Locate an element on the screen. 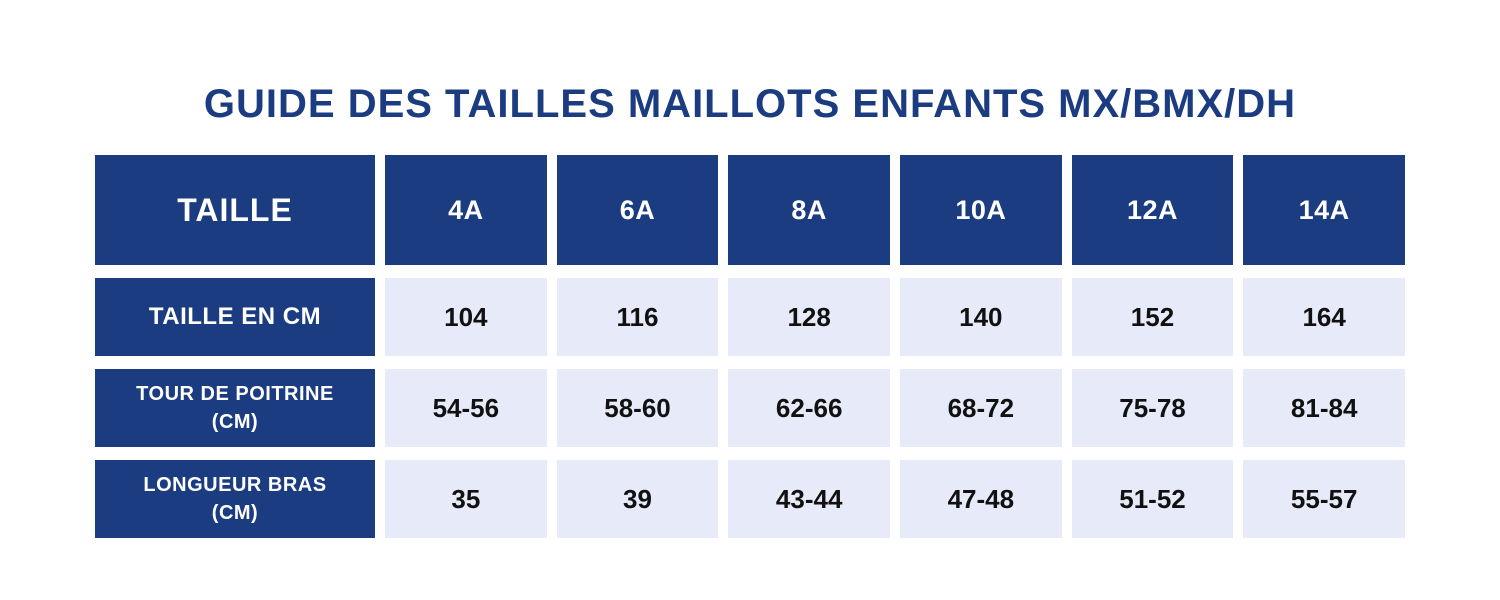 The width and height of the screenshot is (1500, 600). header-cell-size-4a: 4A is located at coordinates (466, 210).